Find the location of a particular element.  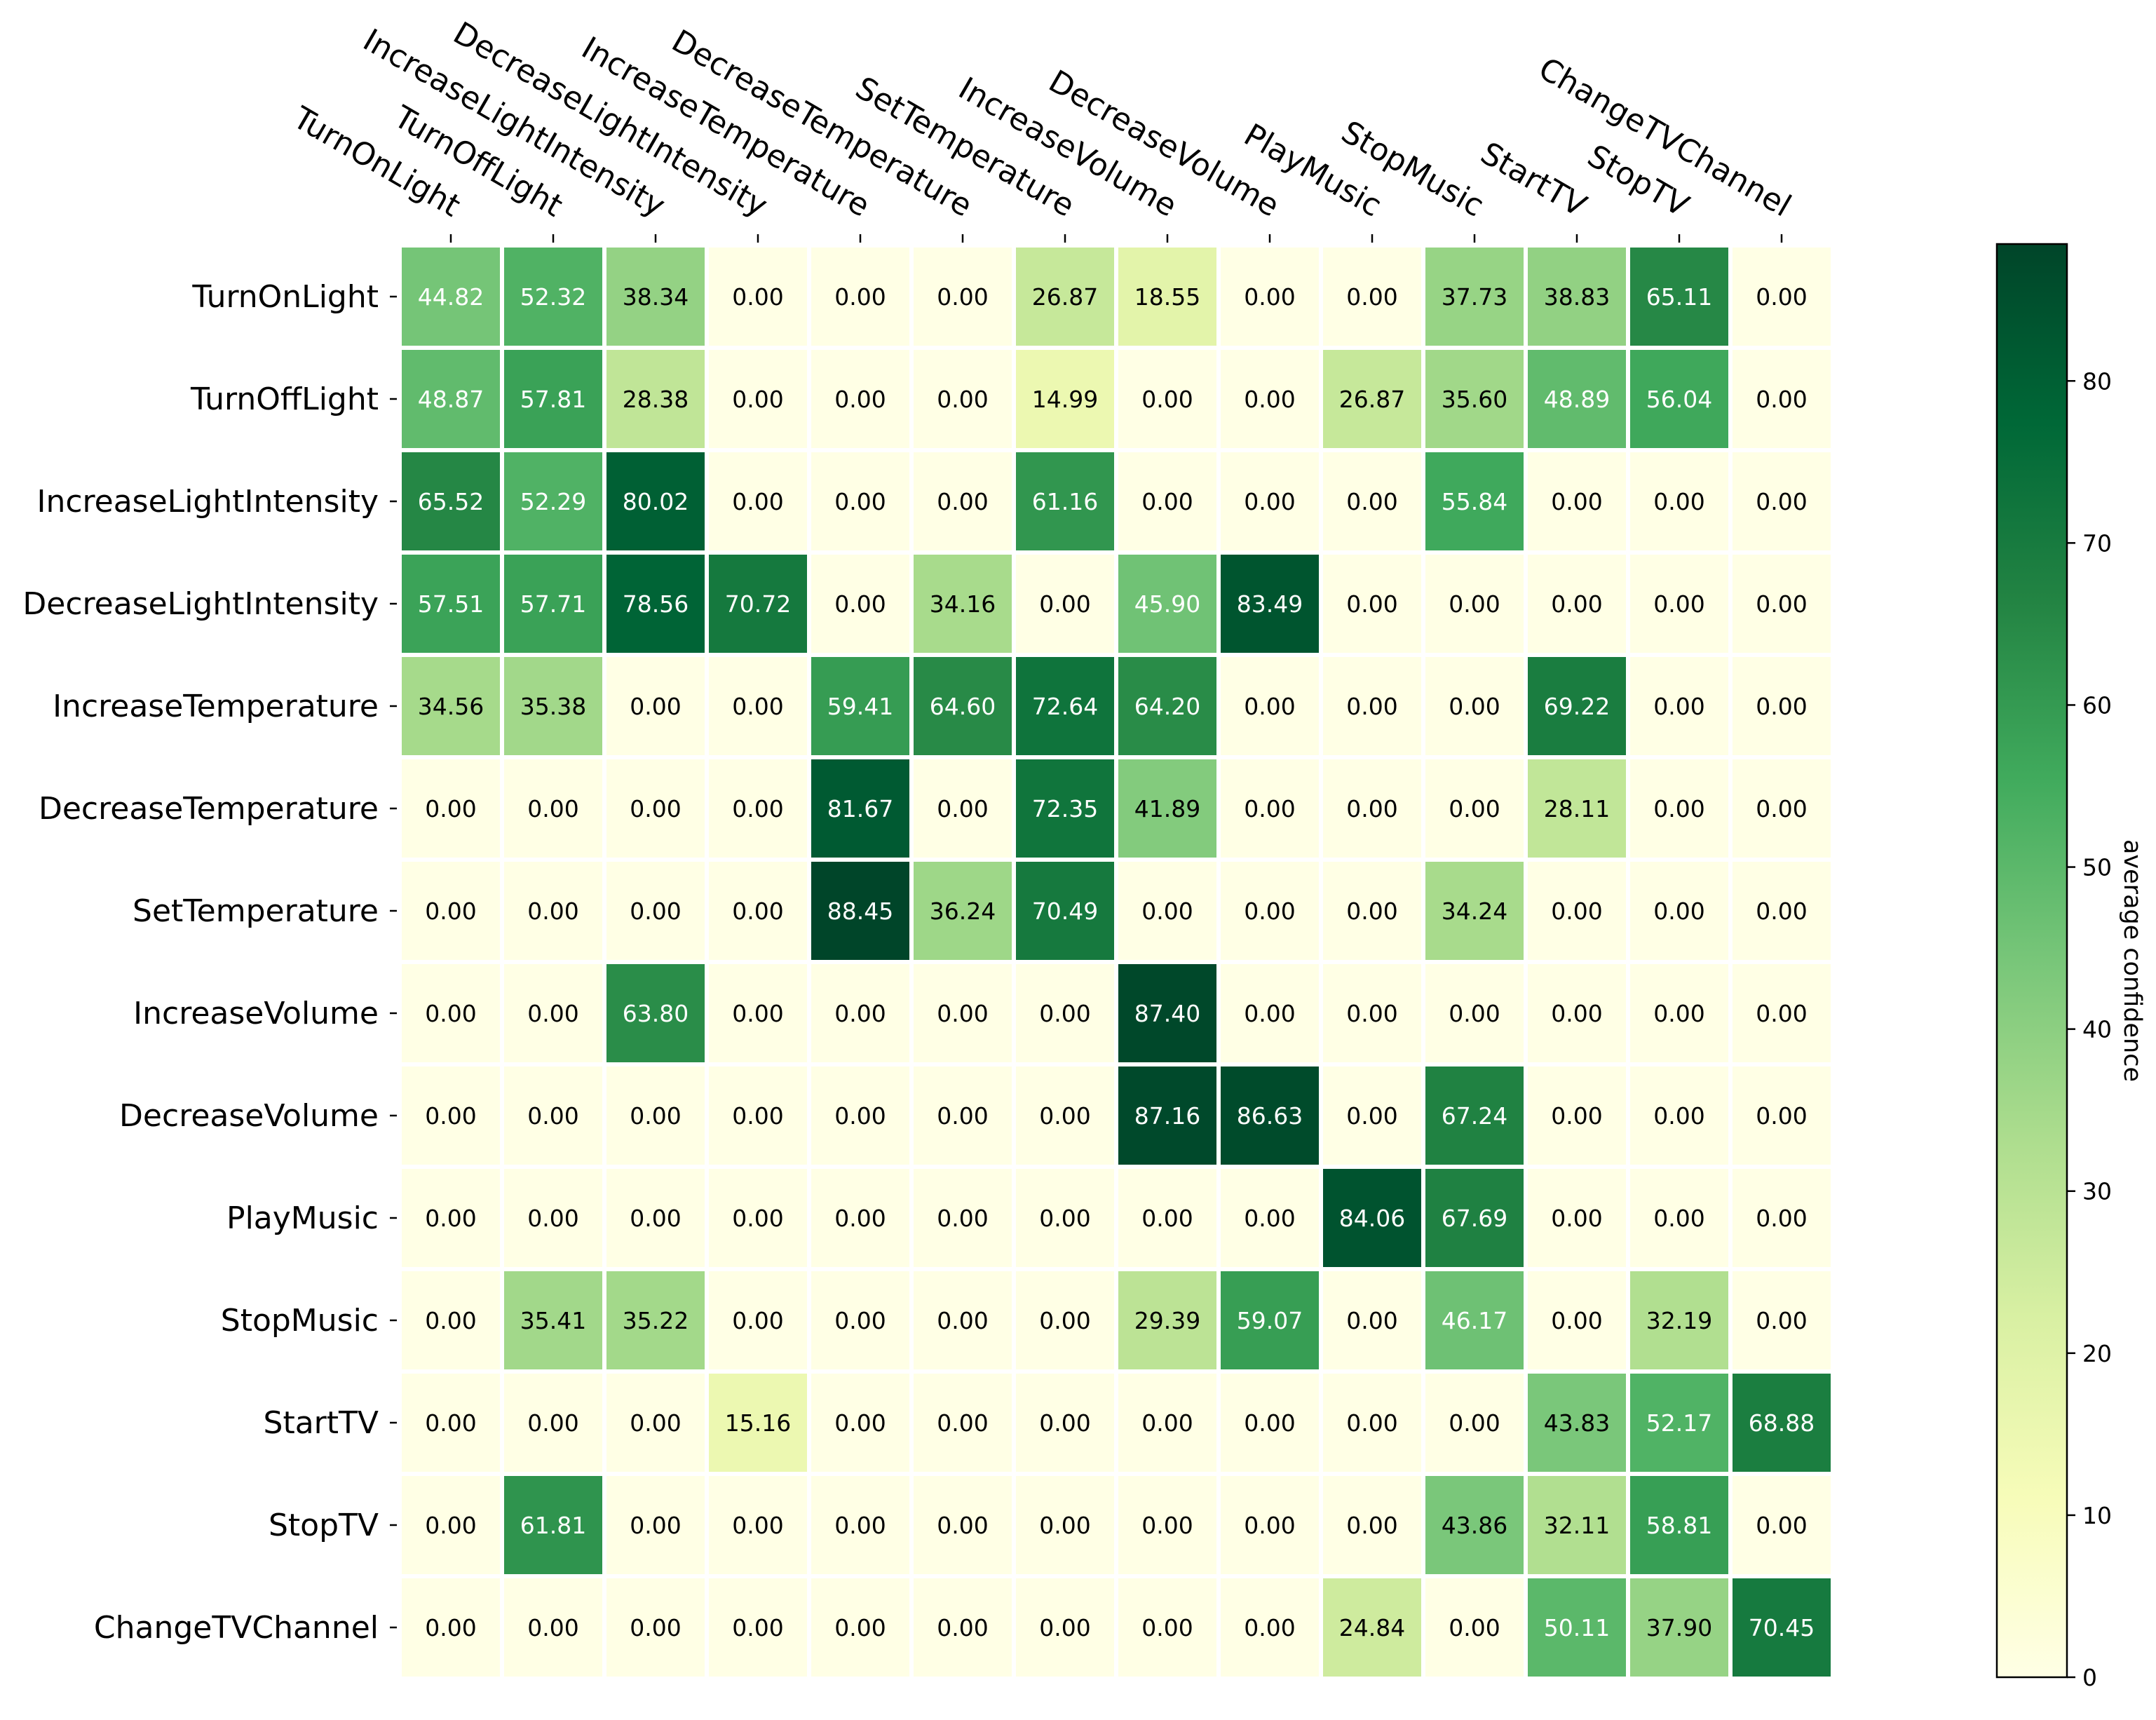

row-label-stop-music: StopMusic is located at coordinates (300, 1321).